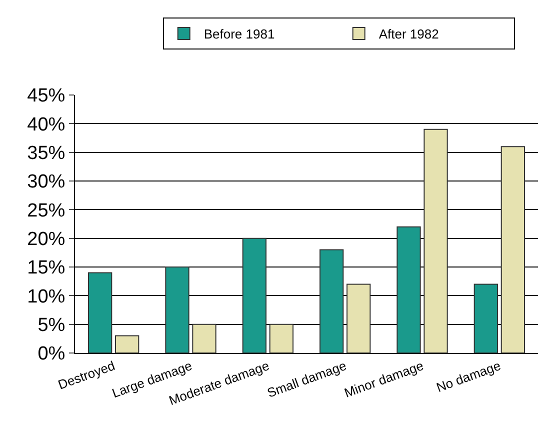  Describe the element at coordinates (46, 211) in the screenshot. I see `y-tick-label: 25%` at that location.